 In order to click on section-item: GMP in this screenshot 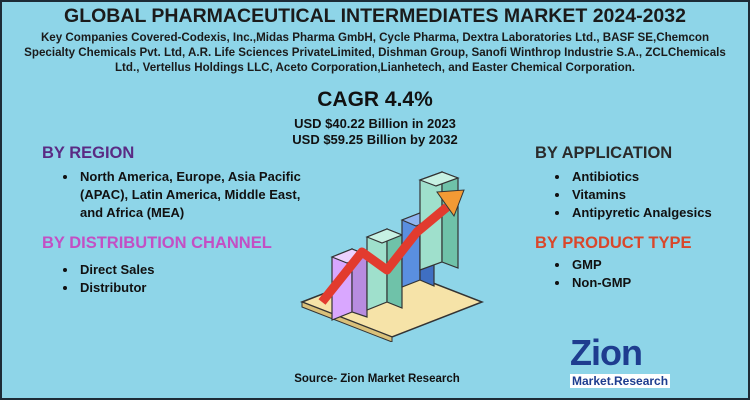, I will do `click(659, 265)`.